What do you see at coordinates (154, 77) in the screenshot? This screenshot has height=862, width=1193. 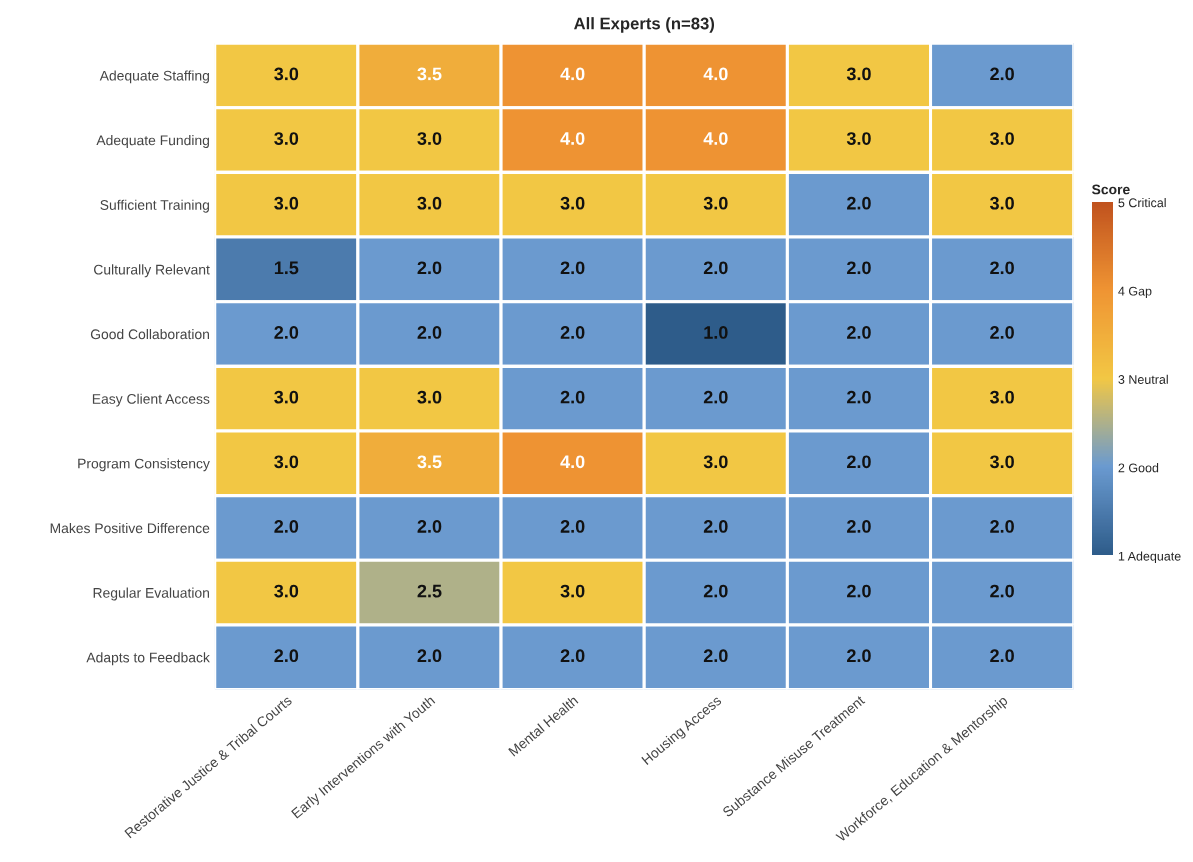 I see `y-tick-label: Adequate Staffing` at bounding box center [154, 77].